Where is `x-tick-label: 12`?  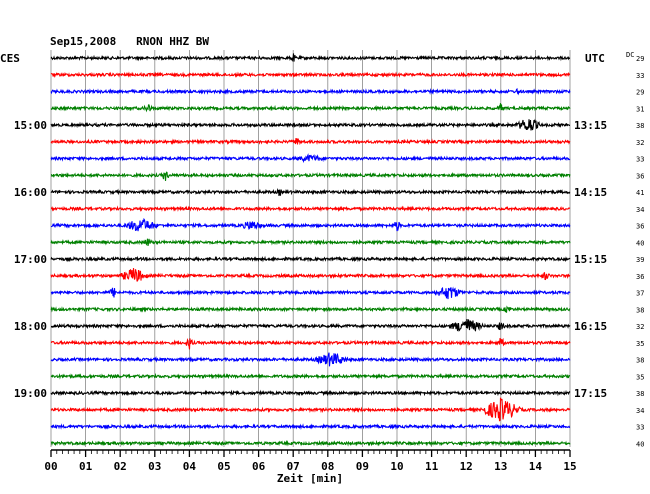 x-tick-label: 12 is located at coordinates (466, 466).